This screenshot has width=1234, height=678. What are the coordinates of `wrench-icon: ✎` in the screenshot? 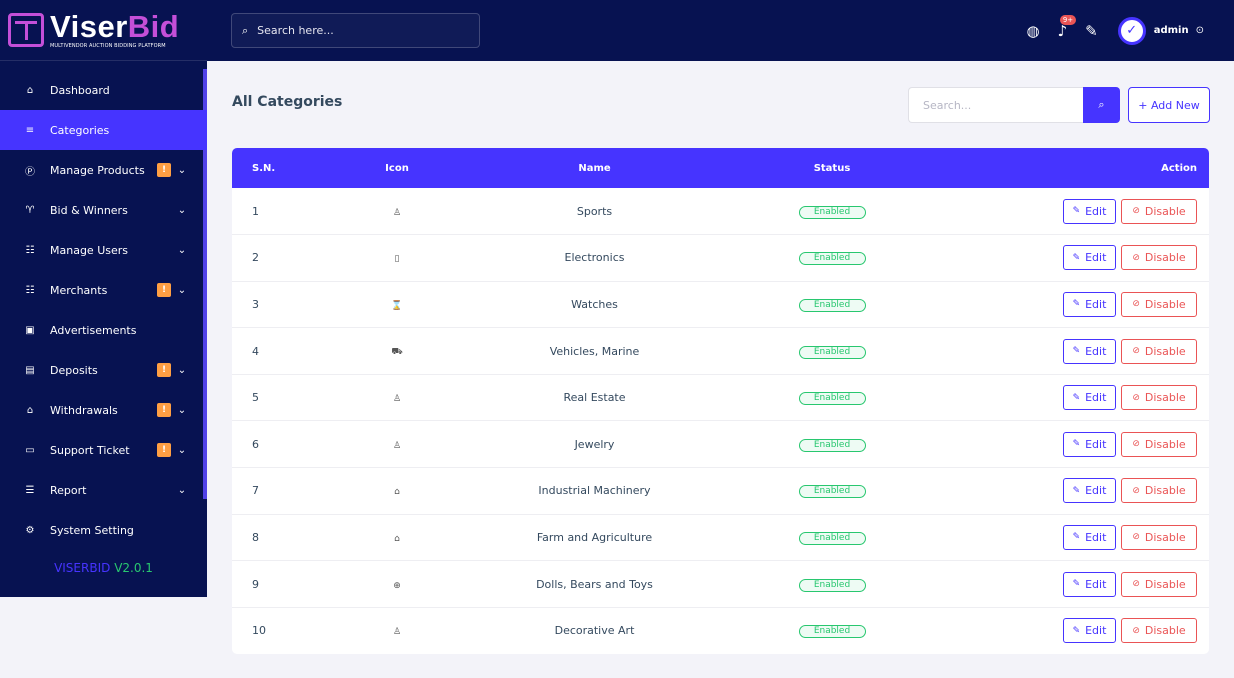 It's located at (1091, 30).